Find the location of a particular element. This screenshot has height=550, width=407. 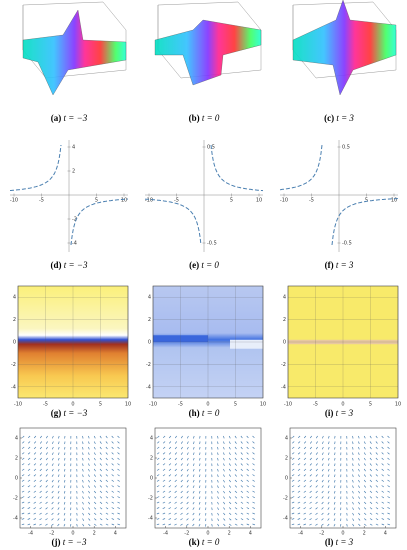

caption: (a) t = −3 is located at coordinates (69, 118).